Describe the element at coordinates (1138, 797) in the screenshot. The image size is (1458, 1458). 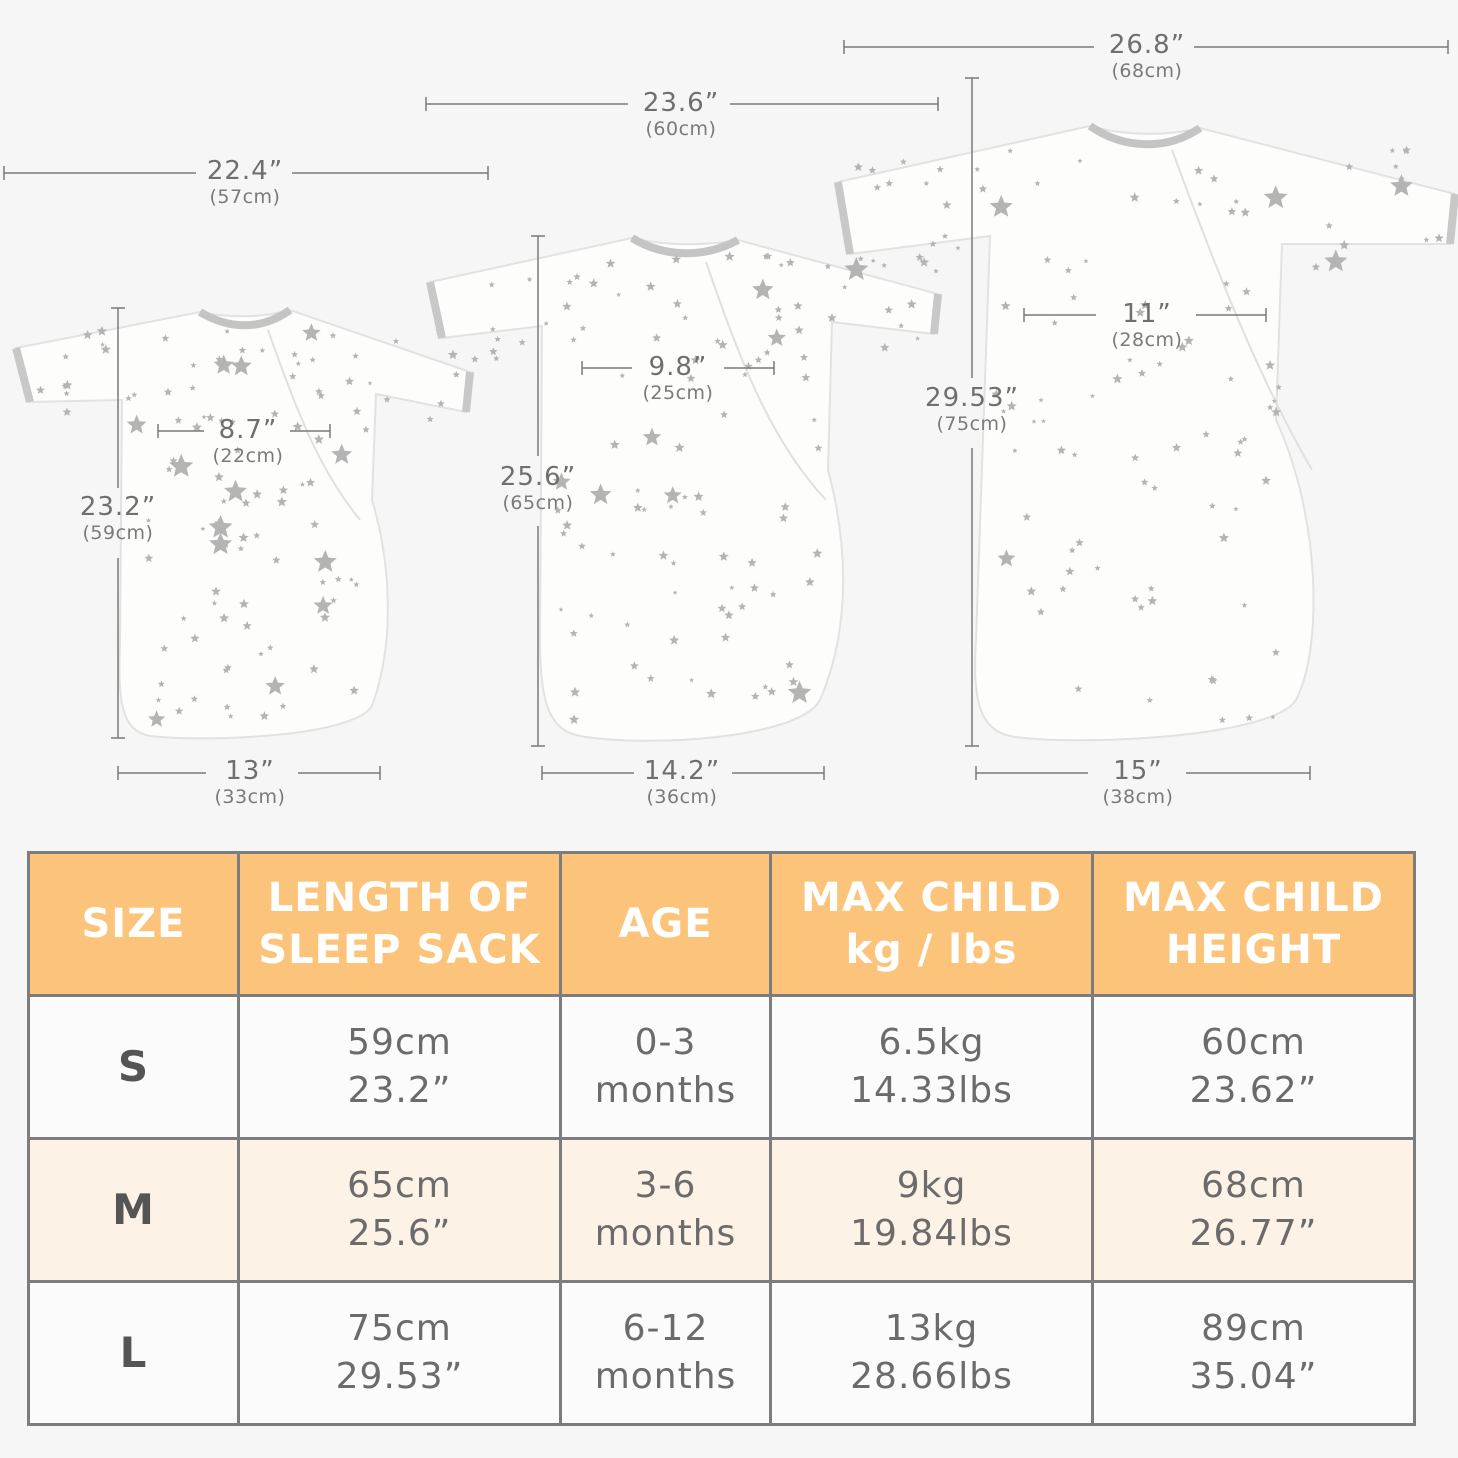
I see `large-hem-cm: (38cm)` at that location.